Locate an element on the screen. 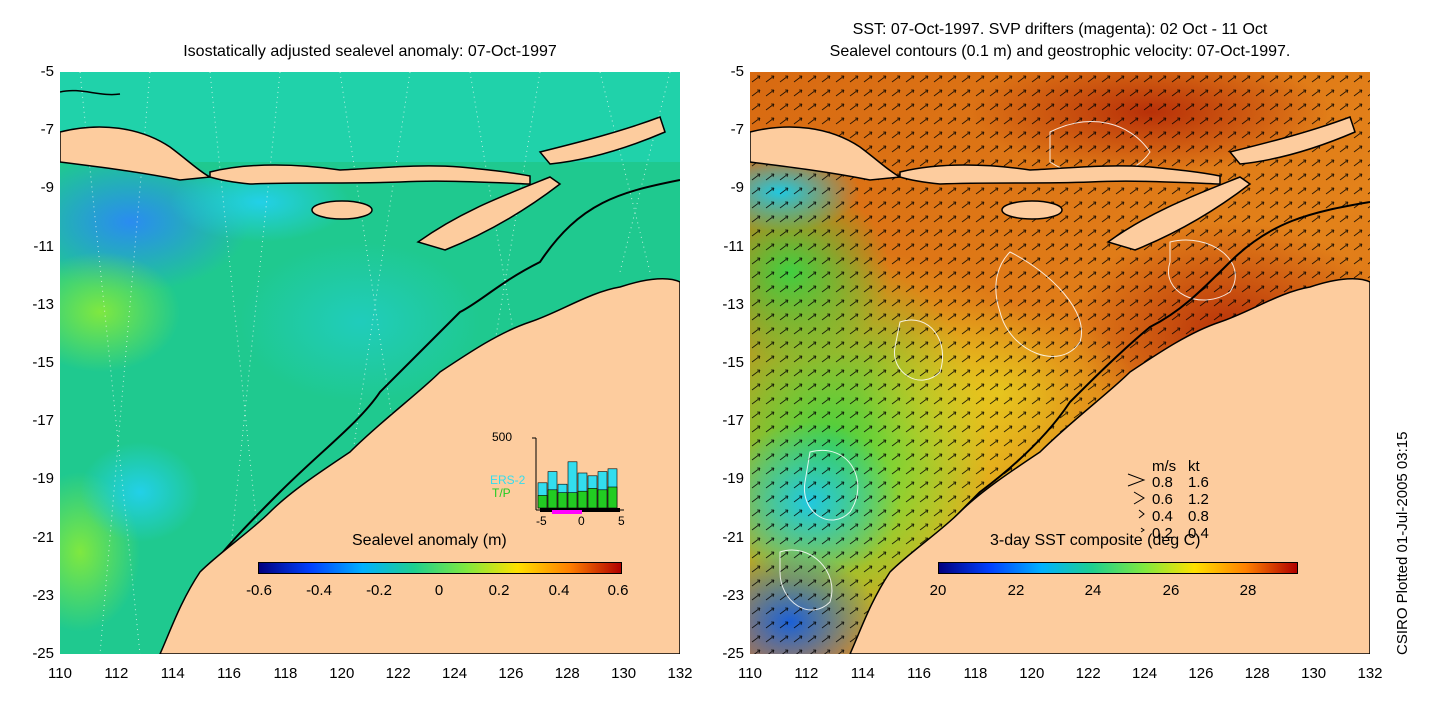 The height and width of the screenshot is (720, 1440). inset-xtick-label: 0 is located at coordinates (581, 521).